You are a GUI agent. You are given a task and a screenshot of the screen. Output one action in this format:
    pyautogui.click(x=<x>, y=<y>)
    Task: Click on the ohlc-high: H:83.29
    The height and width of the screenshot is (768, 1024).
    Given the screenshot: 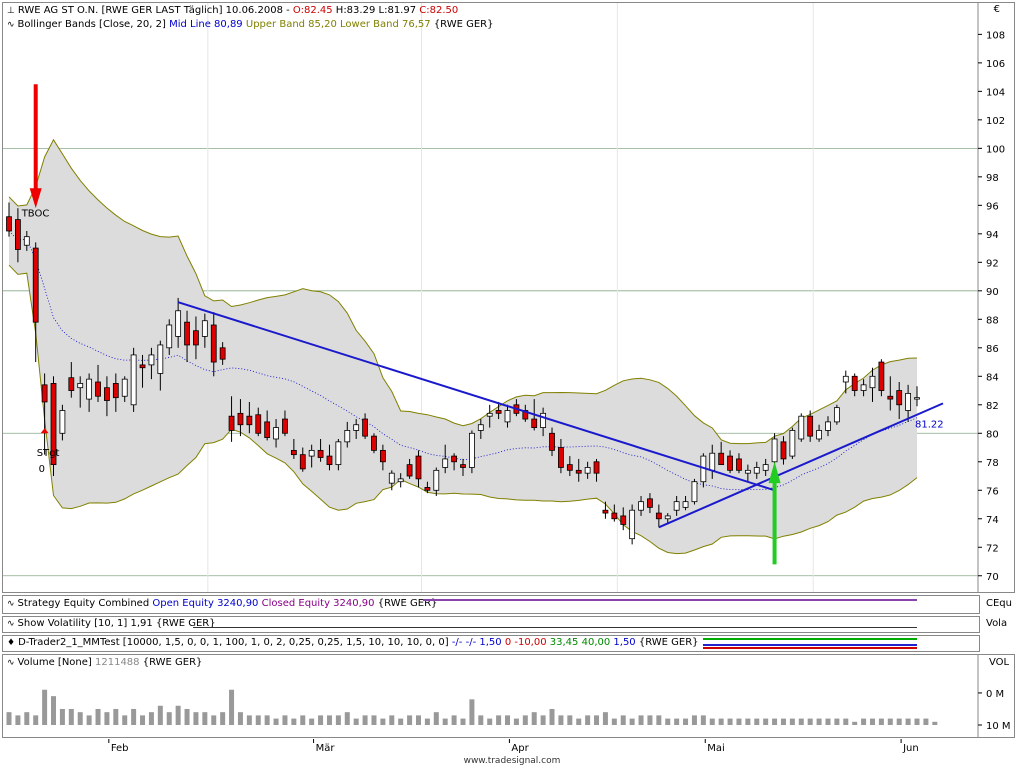 What is the action you would take?
    pyautogui.click(x=355, y=10)
    